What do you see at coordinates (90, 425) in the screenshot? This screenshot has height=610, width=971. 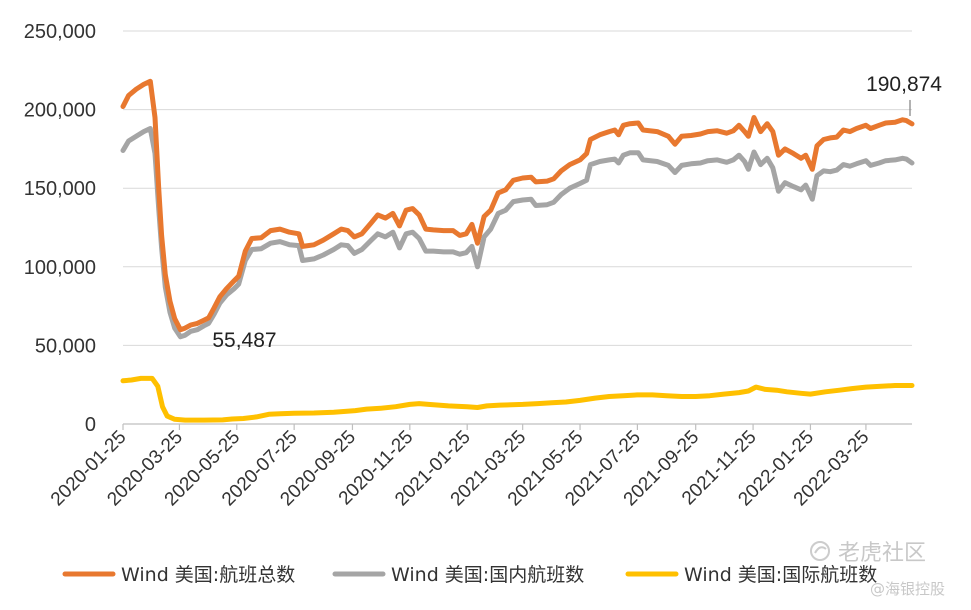 I see `y-tick-label: 0` at bounding box center [90, 425].